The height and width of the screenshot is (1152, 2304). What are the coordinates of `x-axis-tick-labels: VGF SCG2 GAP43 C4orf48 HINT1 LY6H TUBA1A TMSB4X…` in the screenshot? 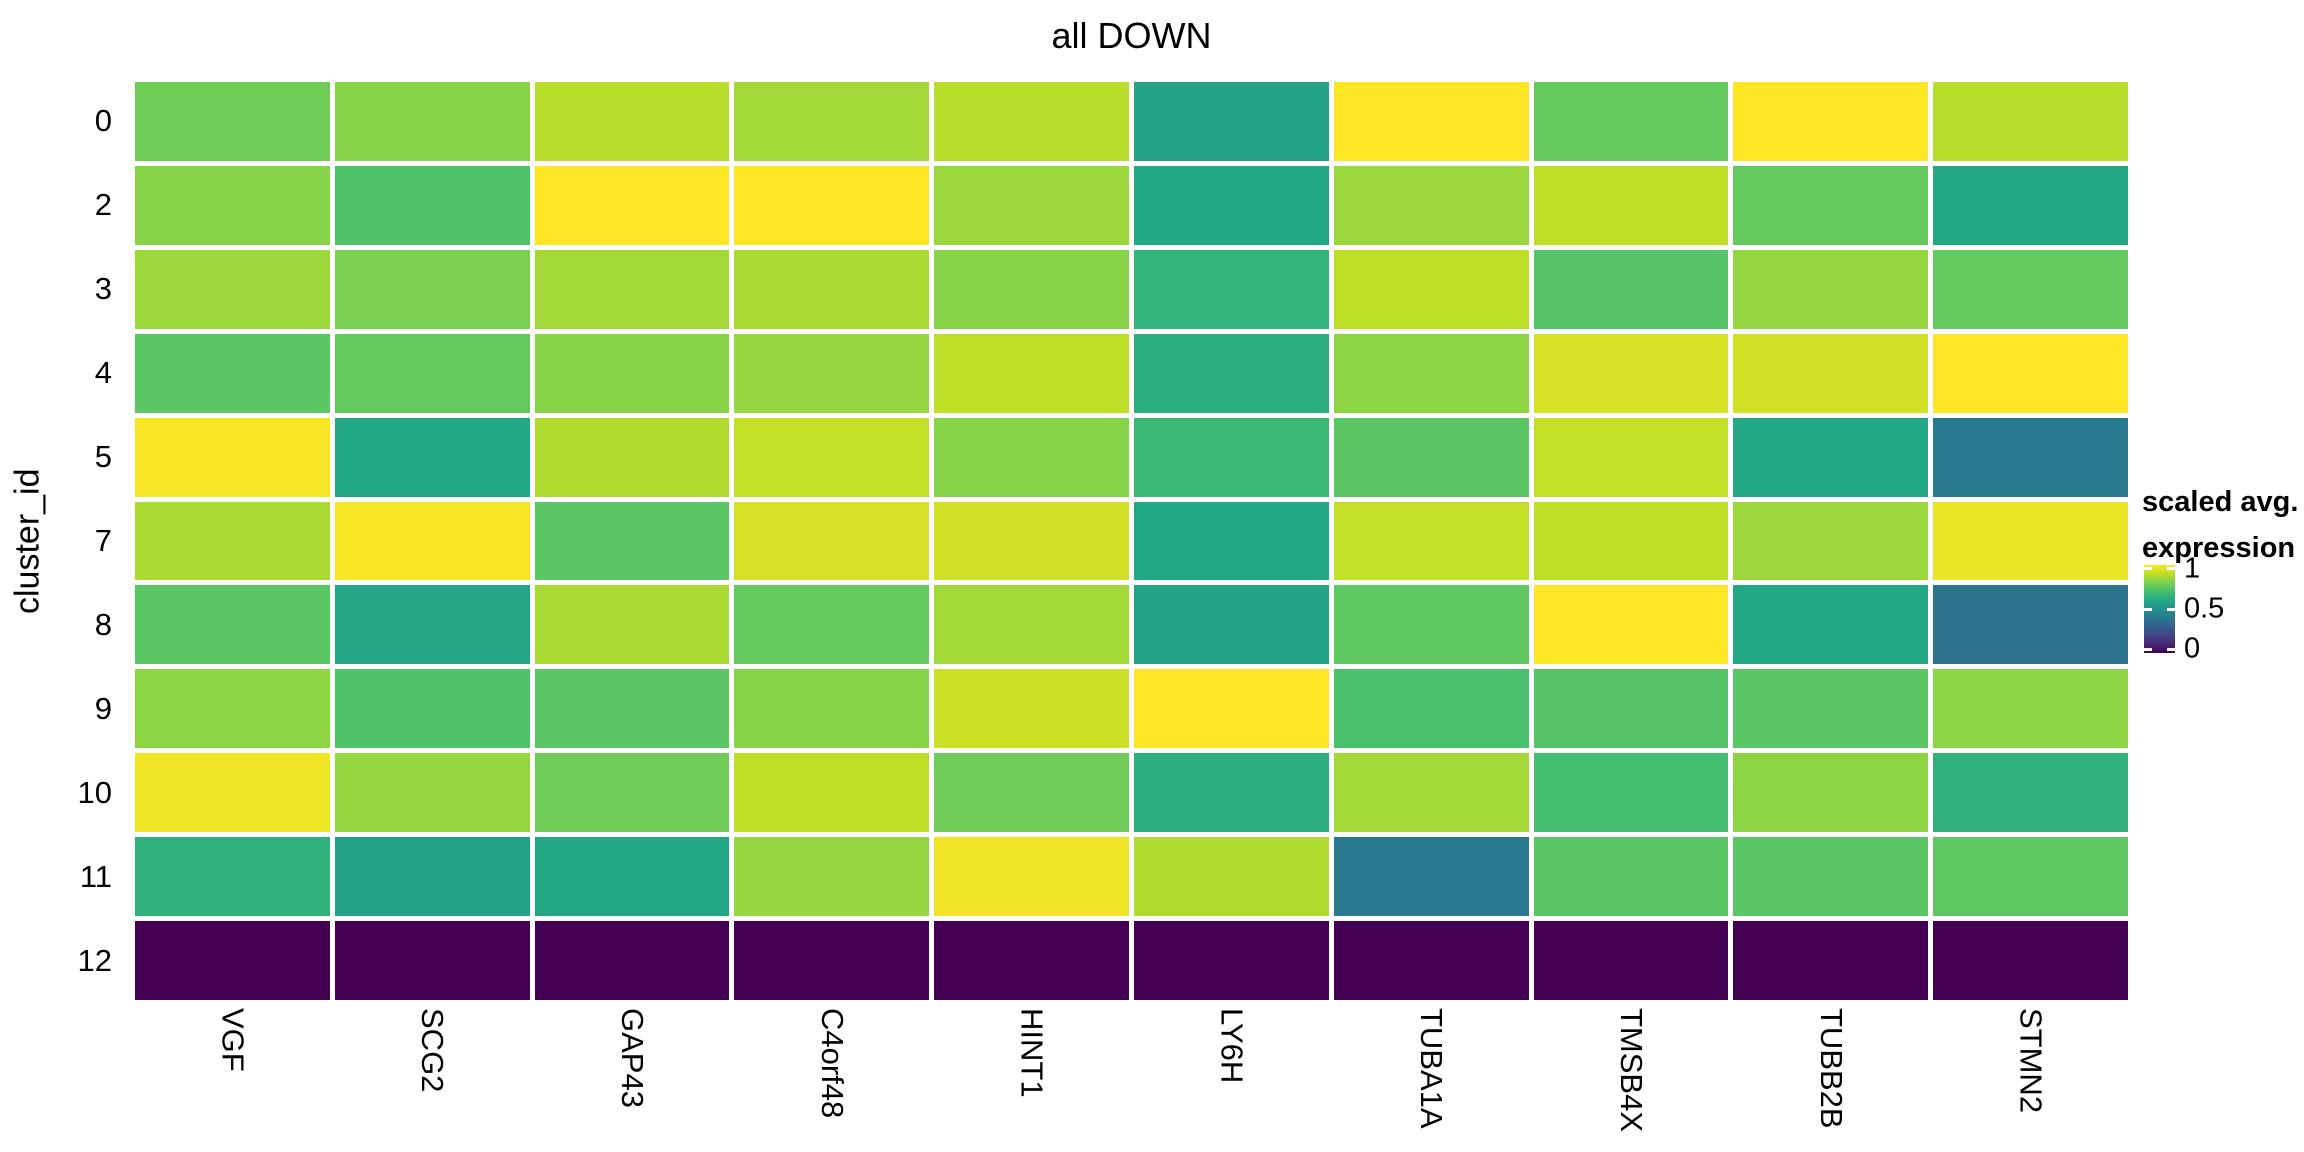 It's located at (1131, 1078).